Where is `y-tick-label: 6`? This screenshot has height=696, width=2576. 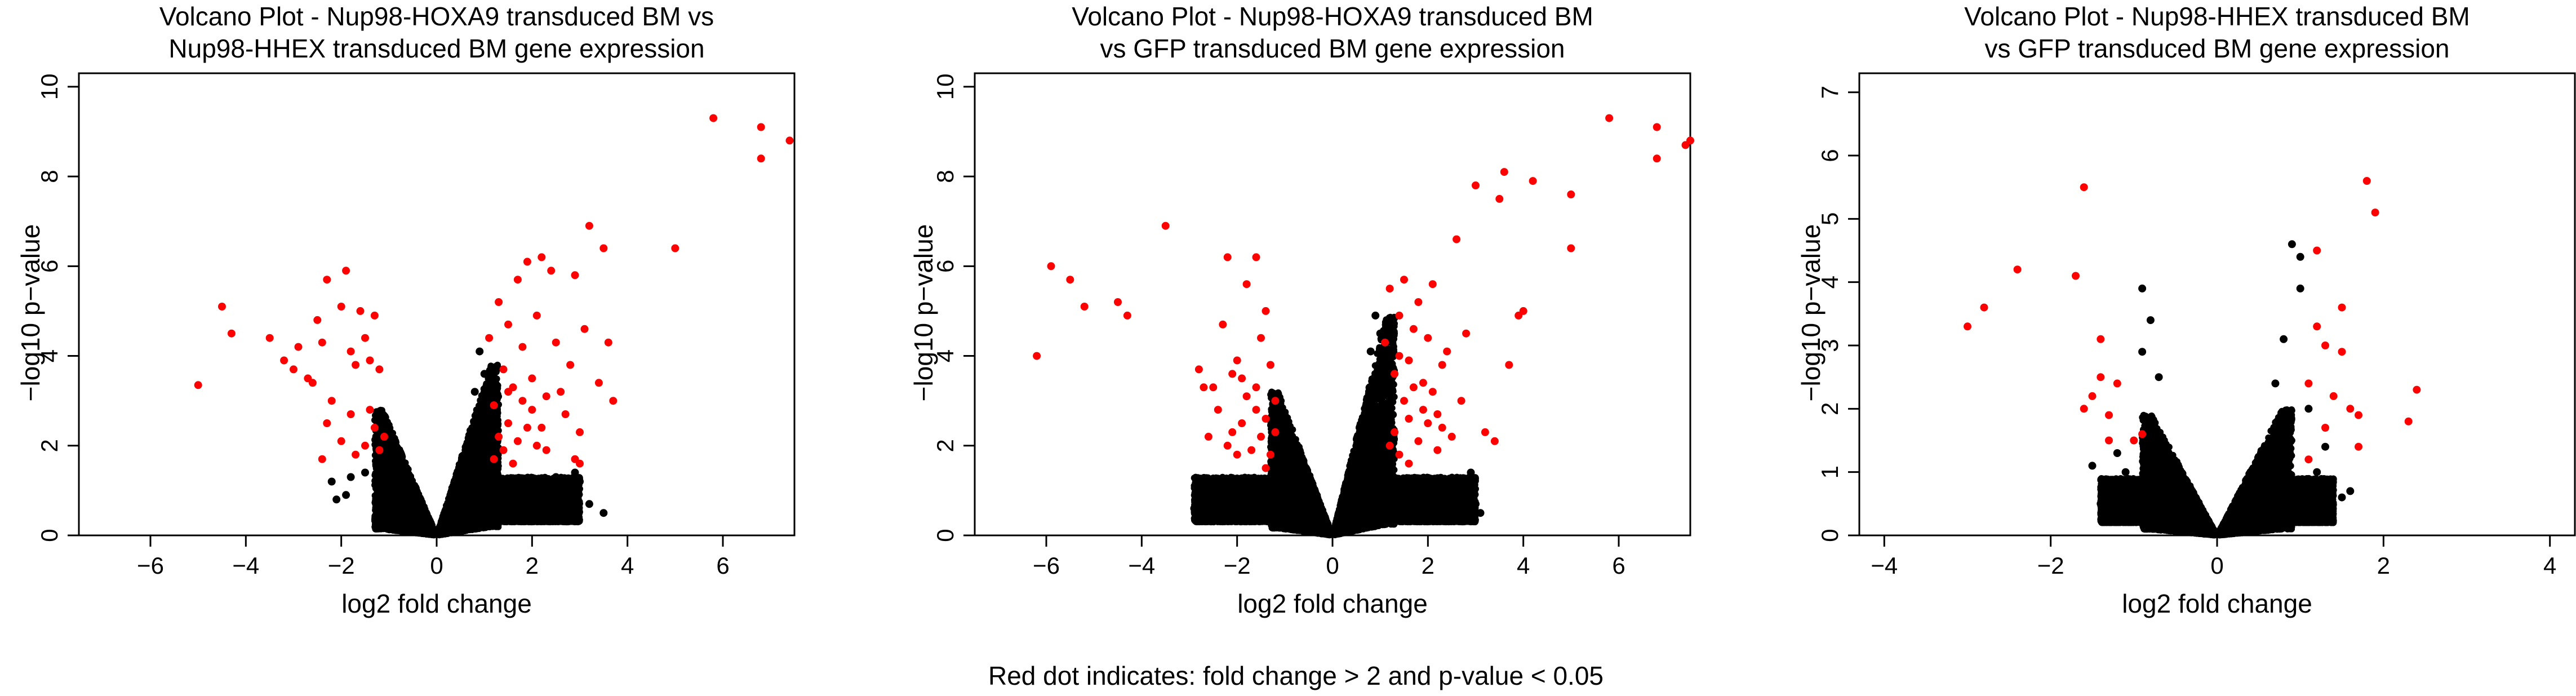 y-tick-label: 6 is located at coordinates (50, 266).